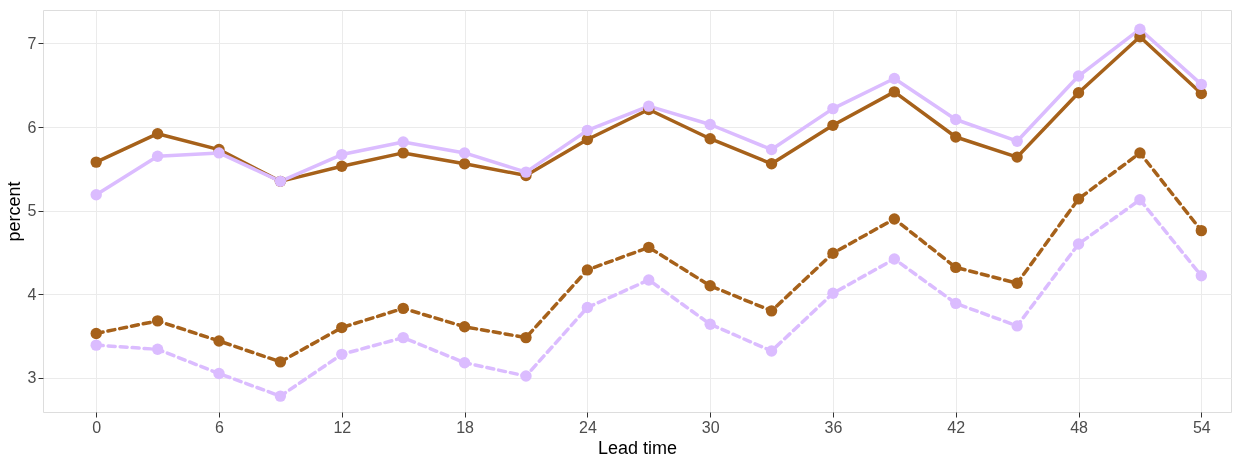  What do you see at coordinates (220, 427) in the screenshot?
I see `x-tick-label: 6` at bounding box center [220, 427].